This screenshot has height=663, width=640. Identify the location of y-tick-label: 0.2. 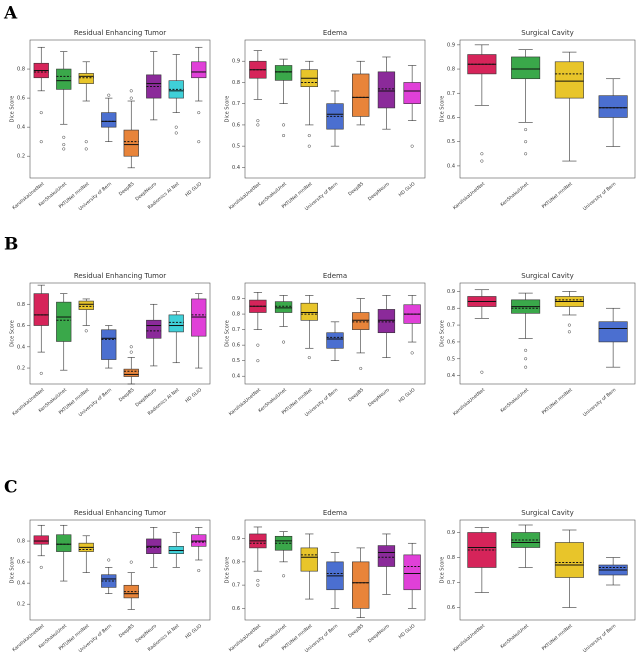
(21, 605).